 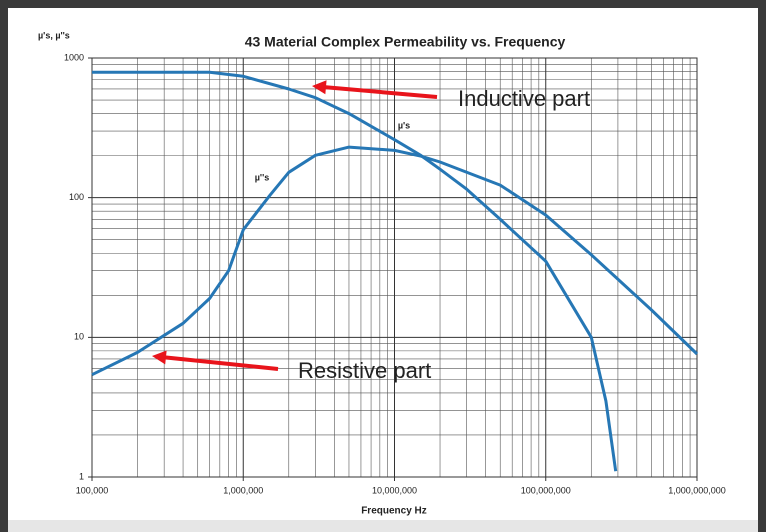 What do you see at coordinates (79, 337) in the screenshot?
I see `y-tick-label: 10` at bounding box center [79, 337].